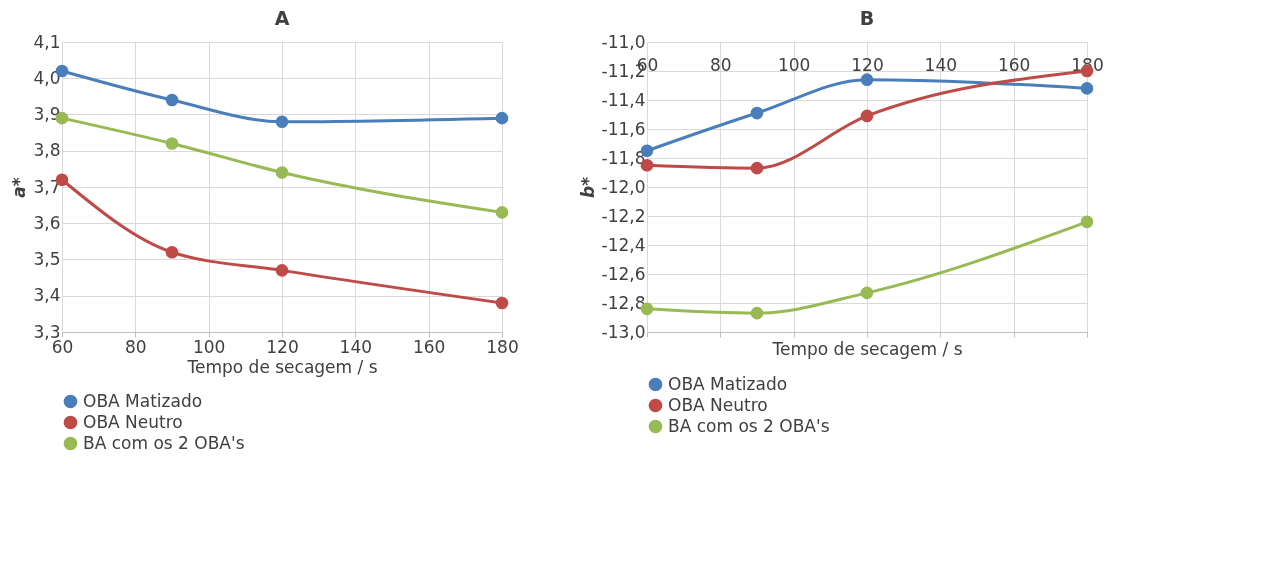 The width and height of the screenshot is (1262, 582). I want to click on y-axis-title: b*, so click(587, 187).